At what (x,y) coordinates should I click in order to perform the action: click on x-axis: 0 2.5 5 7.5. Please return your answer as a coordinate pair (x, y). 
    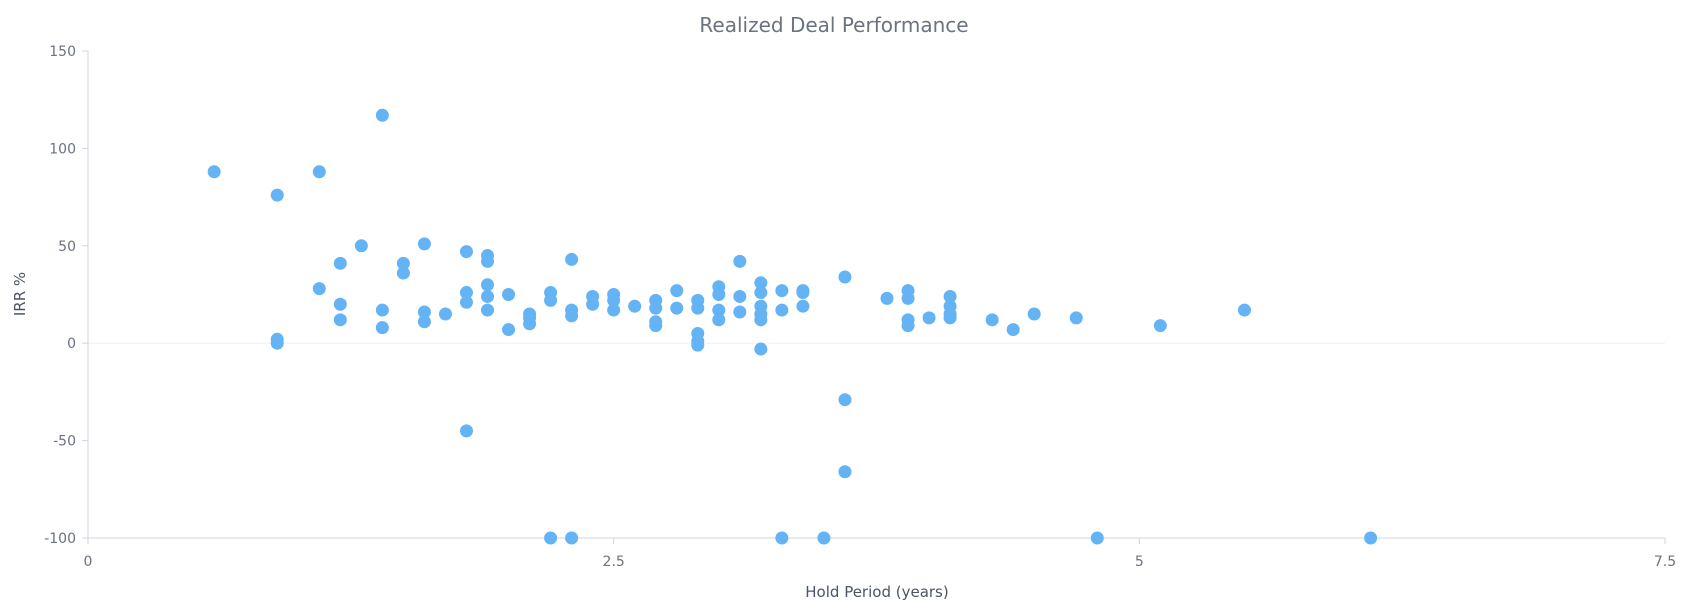
    Looking at the image, I should click on (880, 553).